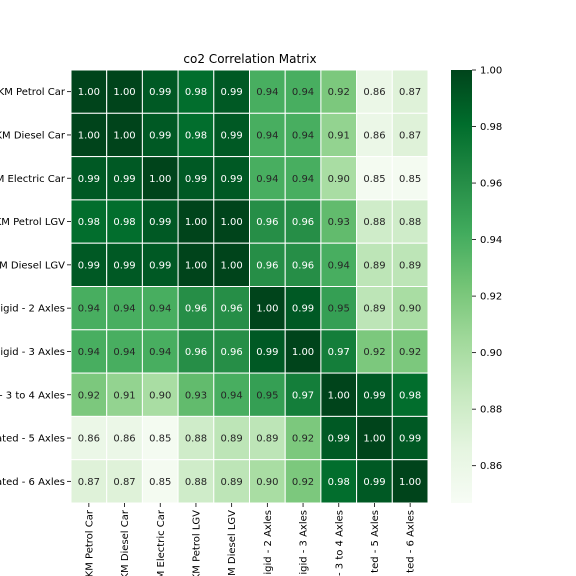 The width and height of the screenshot is (576, 576). What do you see at coordinates (232, 543) in the screenshot?
I see `x-tick-label: M Diesel LGV` at bounding box center [232, 543].